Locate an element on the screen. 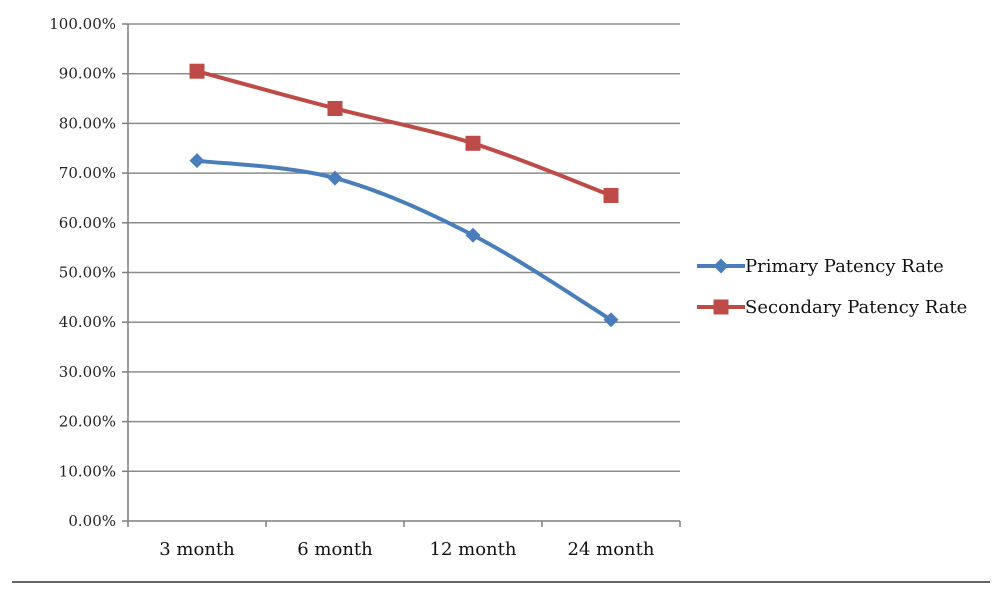  y-tick-label: 20.00% is located at coordinates (87, 422).